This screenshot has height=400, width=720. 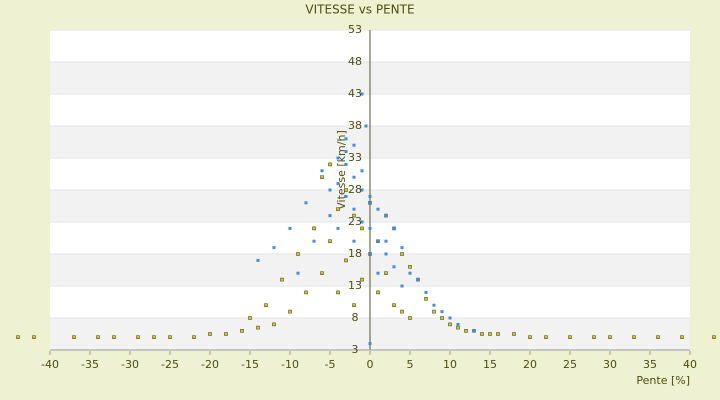 What do you see at coordinates (130, 364) in the screenshot?
I see `x-tick-label: -30` at bounding box center [130, 364].